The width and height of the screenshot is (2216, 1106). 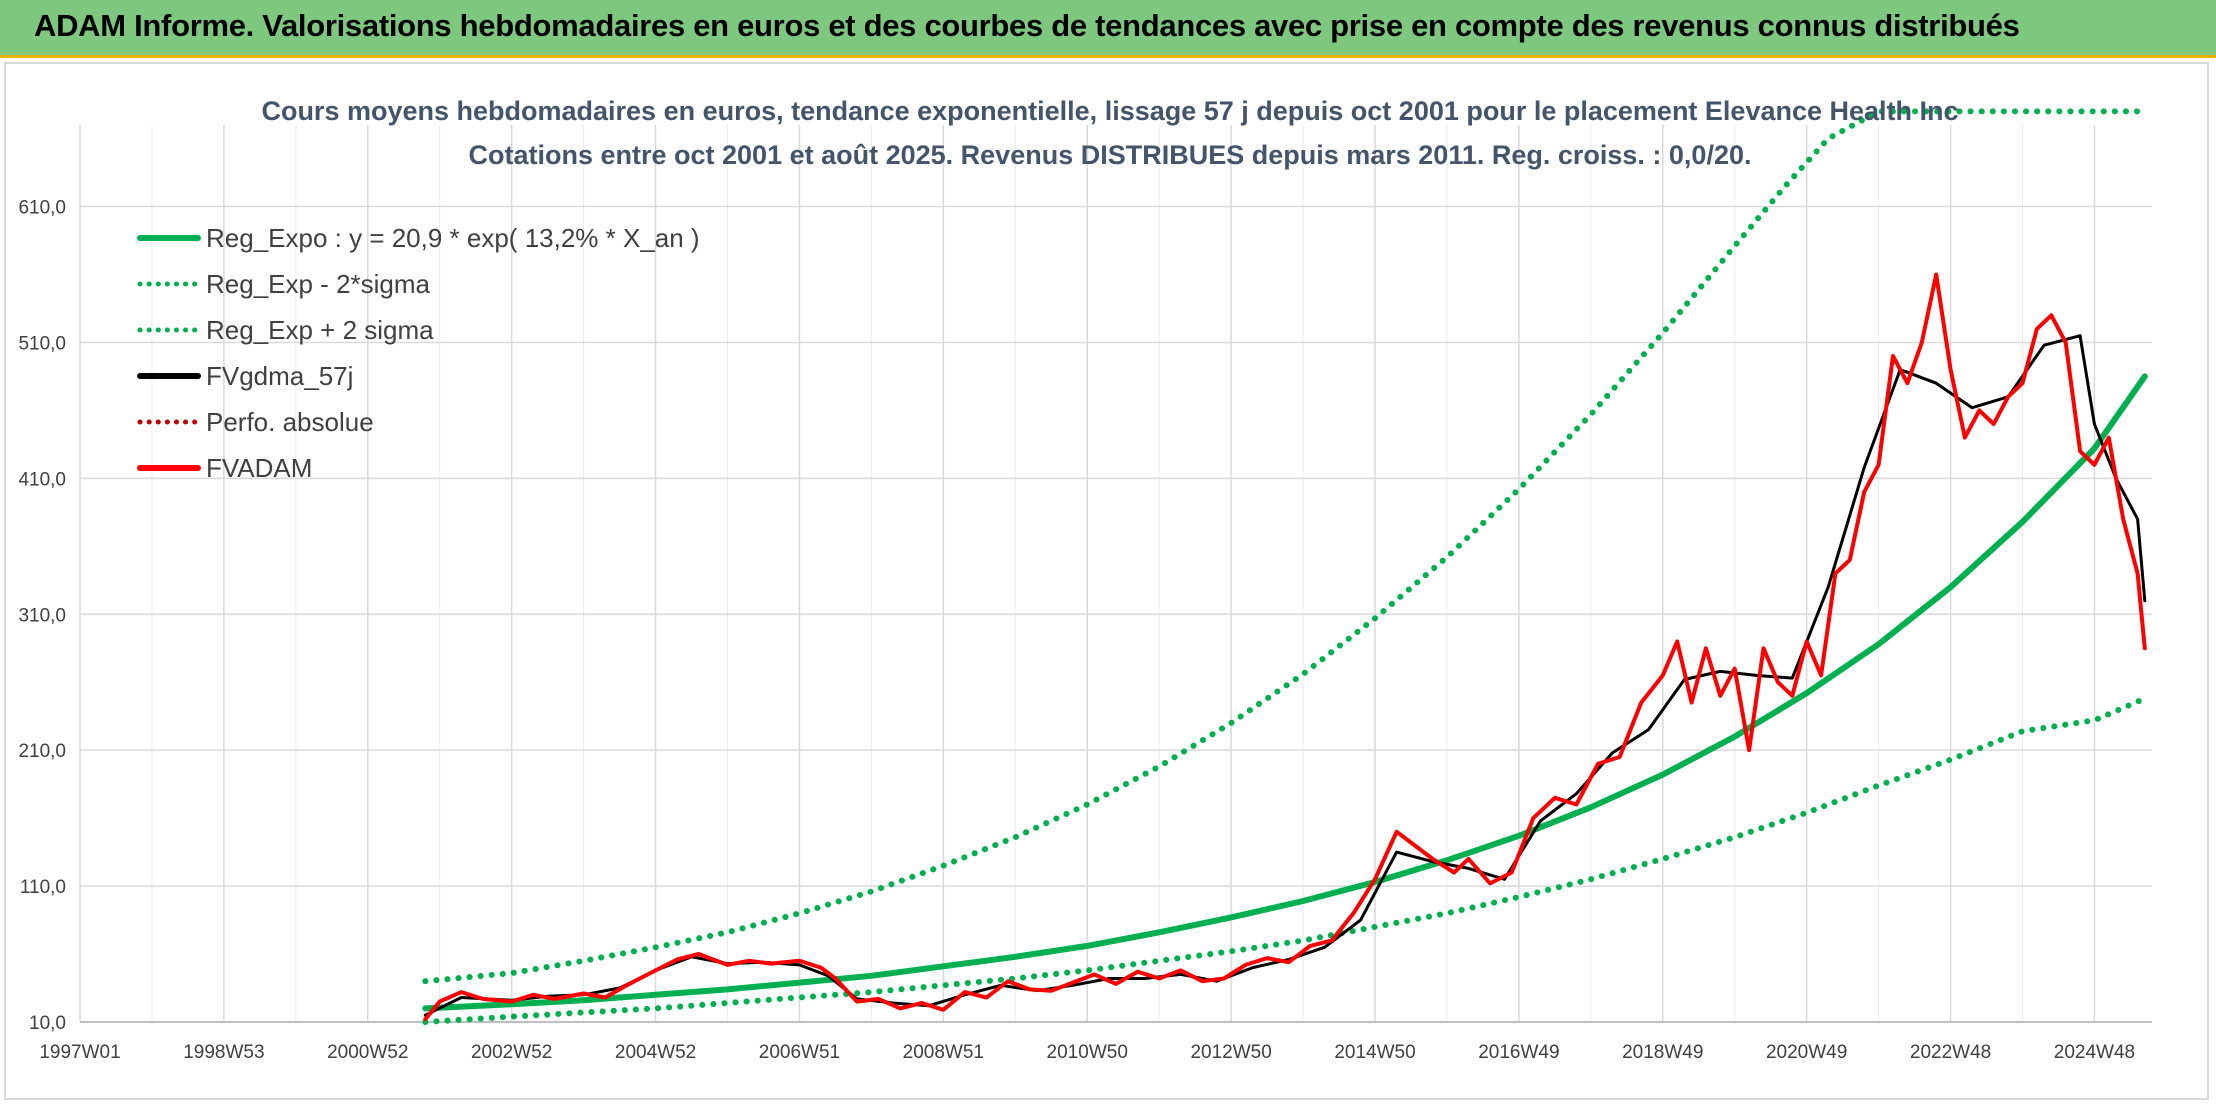 I want to click on x-tick-label: 2014W50, so click(x=1374, y=1052).